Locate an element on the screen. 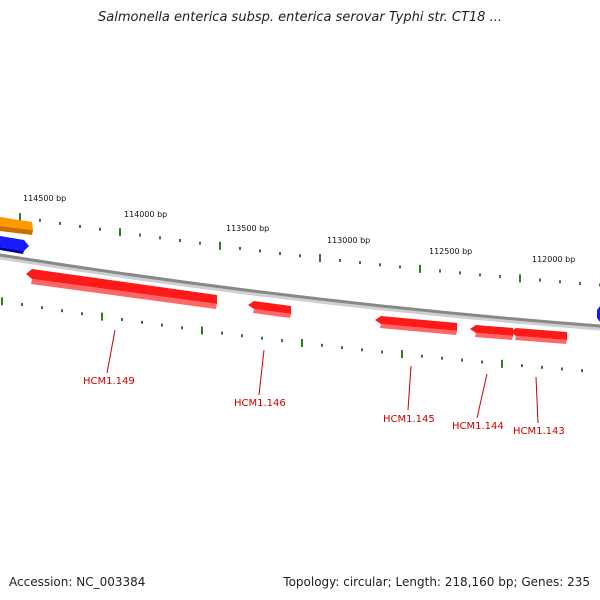 This screenshot has width=600, height=600. gene-feature-blue-edge is located at coordinates (598, 314).